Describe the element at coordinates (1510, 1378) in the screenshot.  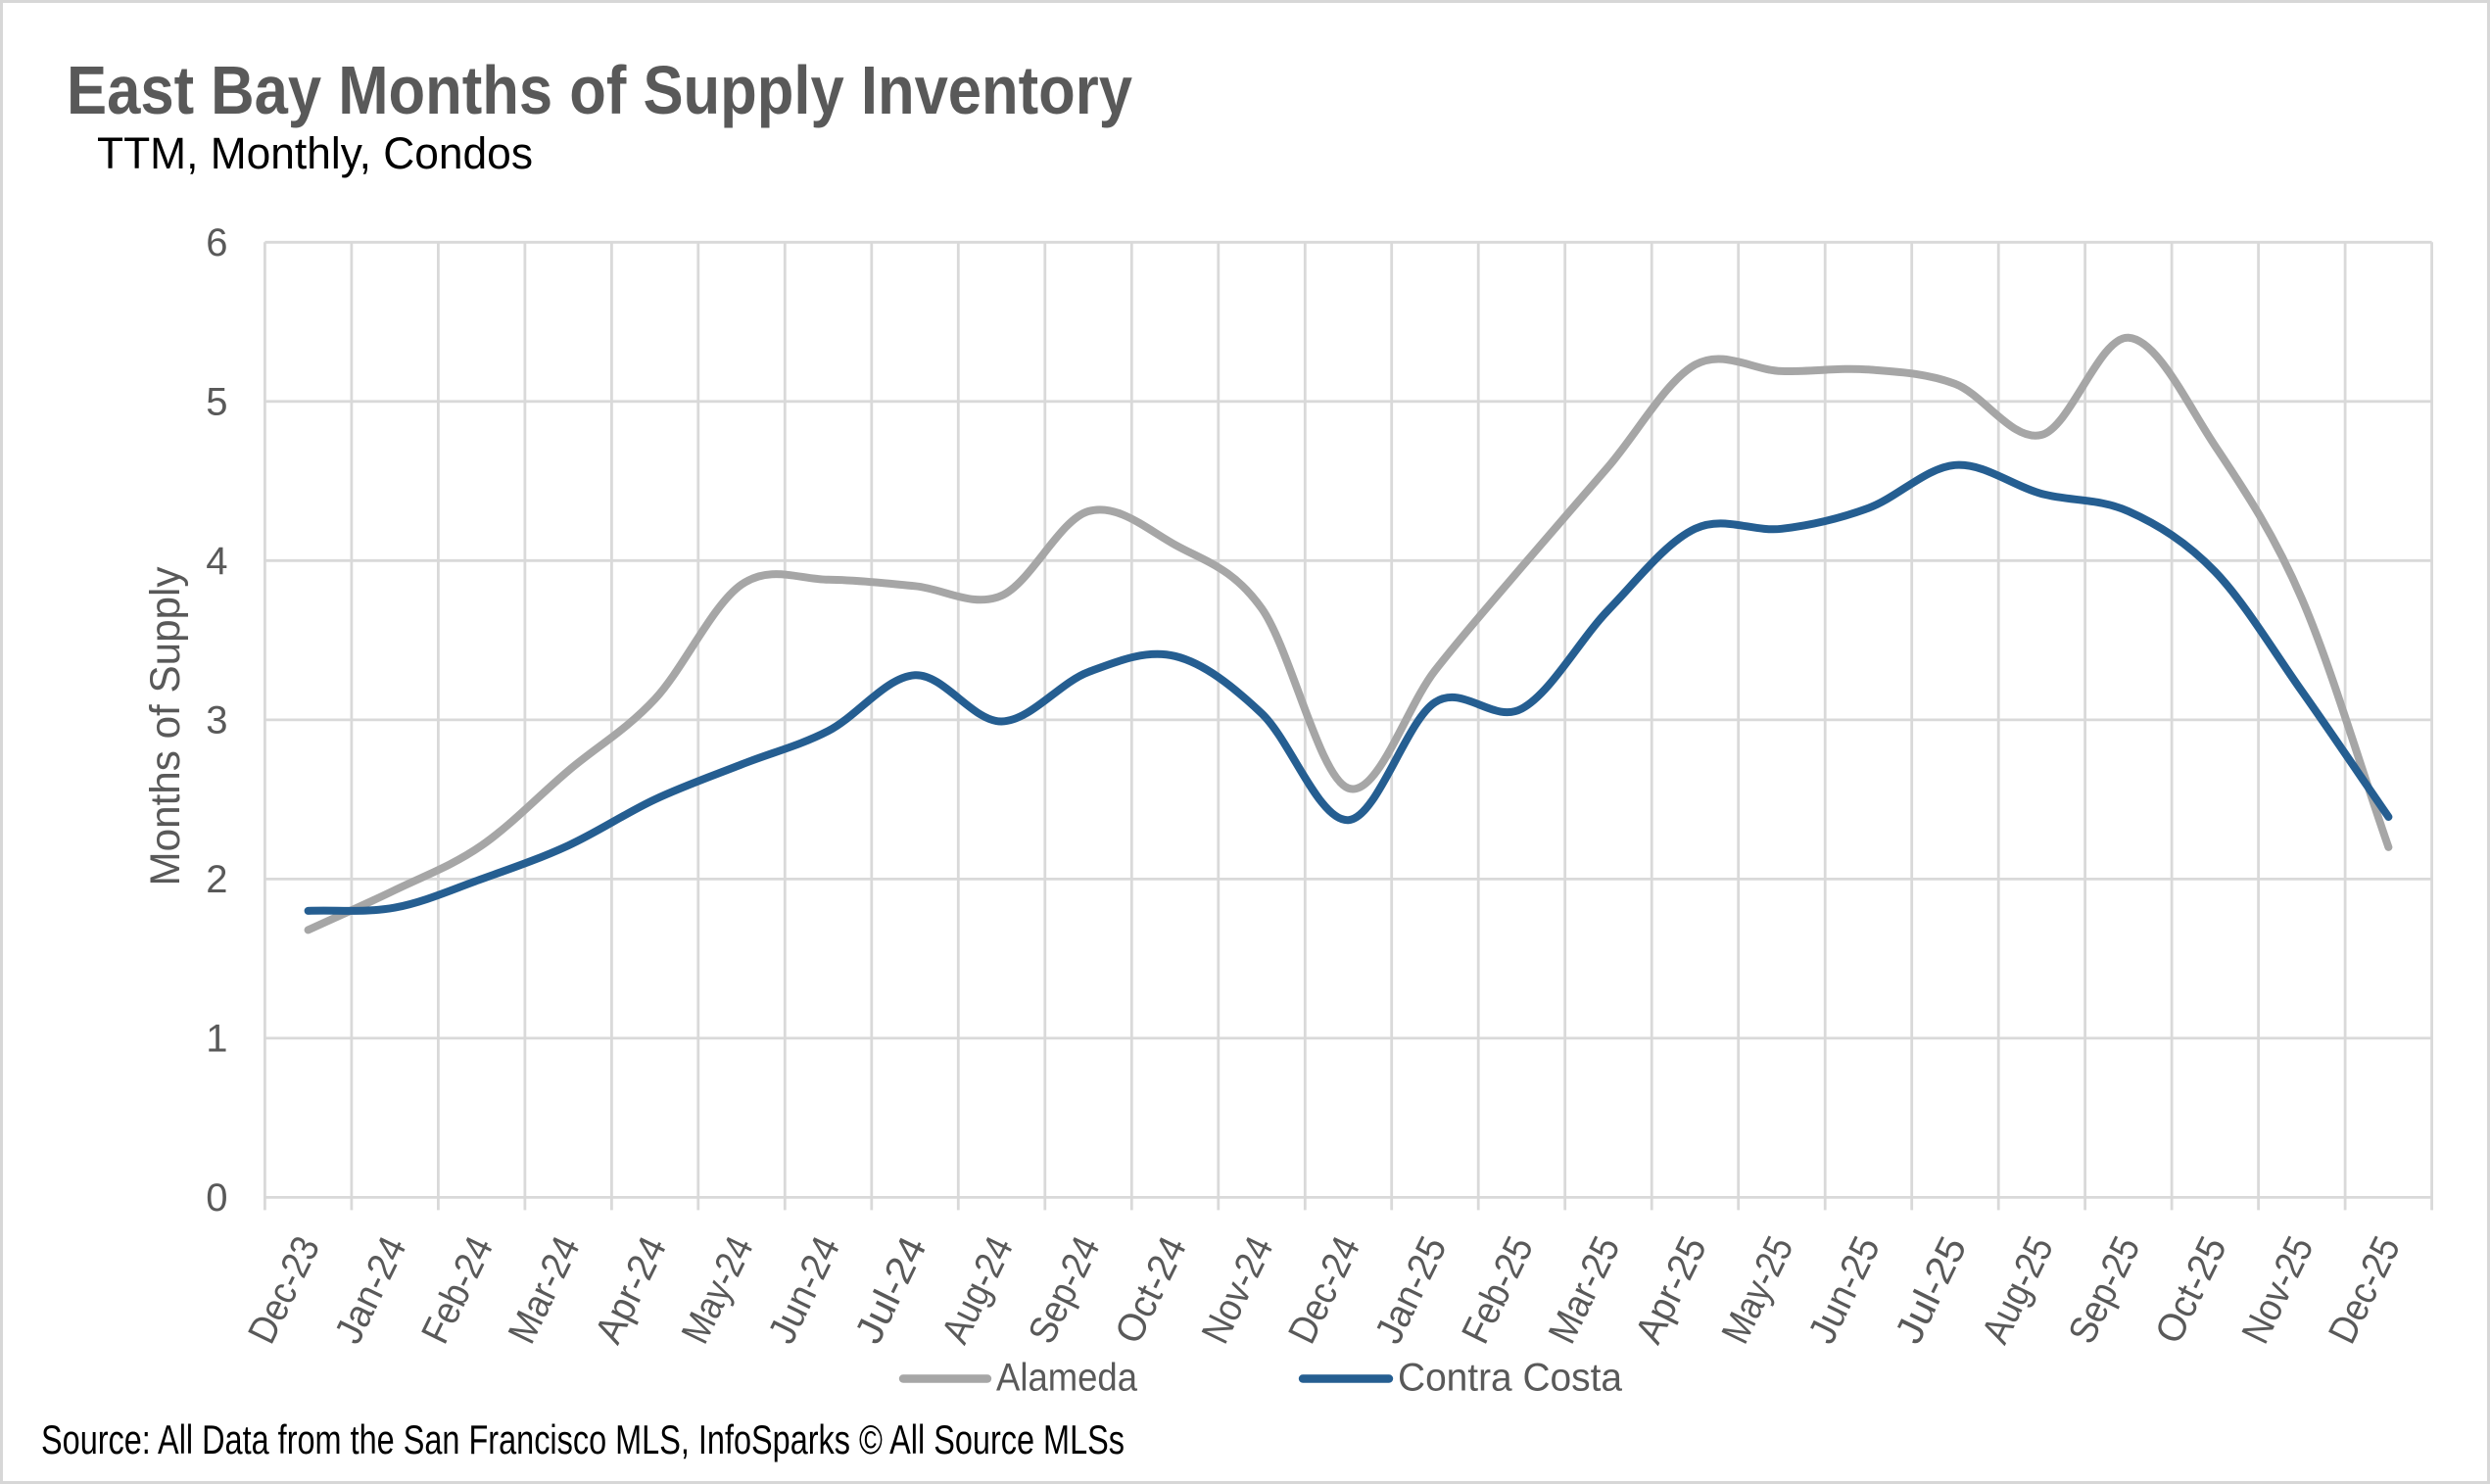
I see `svg-text: Contra Costa` at that location.